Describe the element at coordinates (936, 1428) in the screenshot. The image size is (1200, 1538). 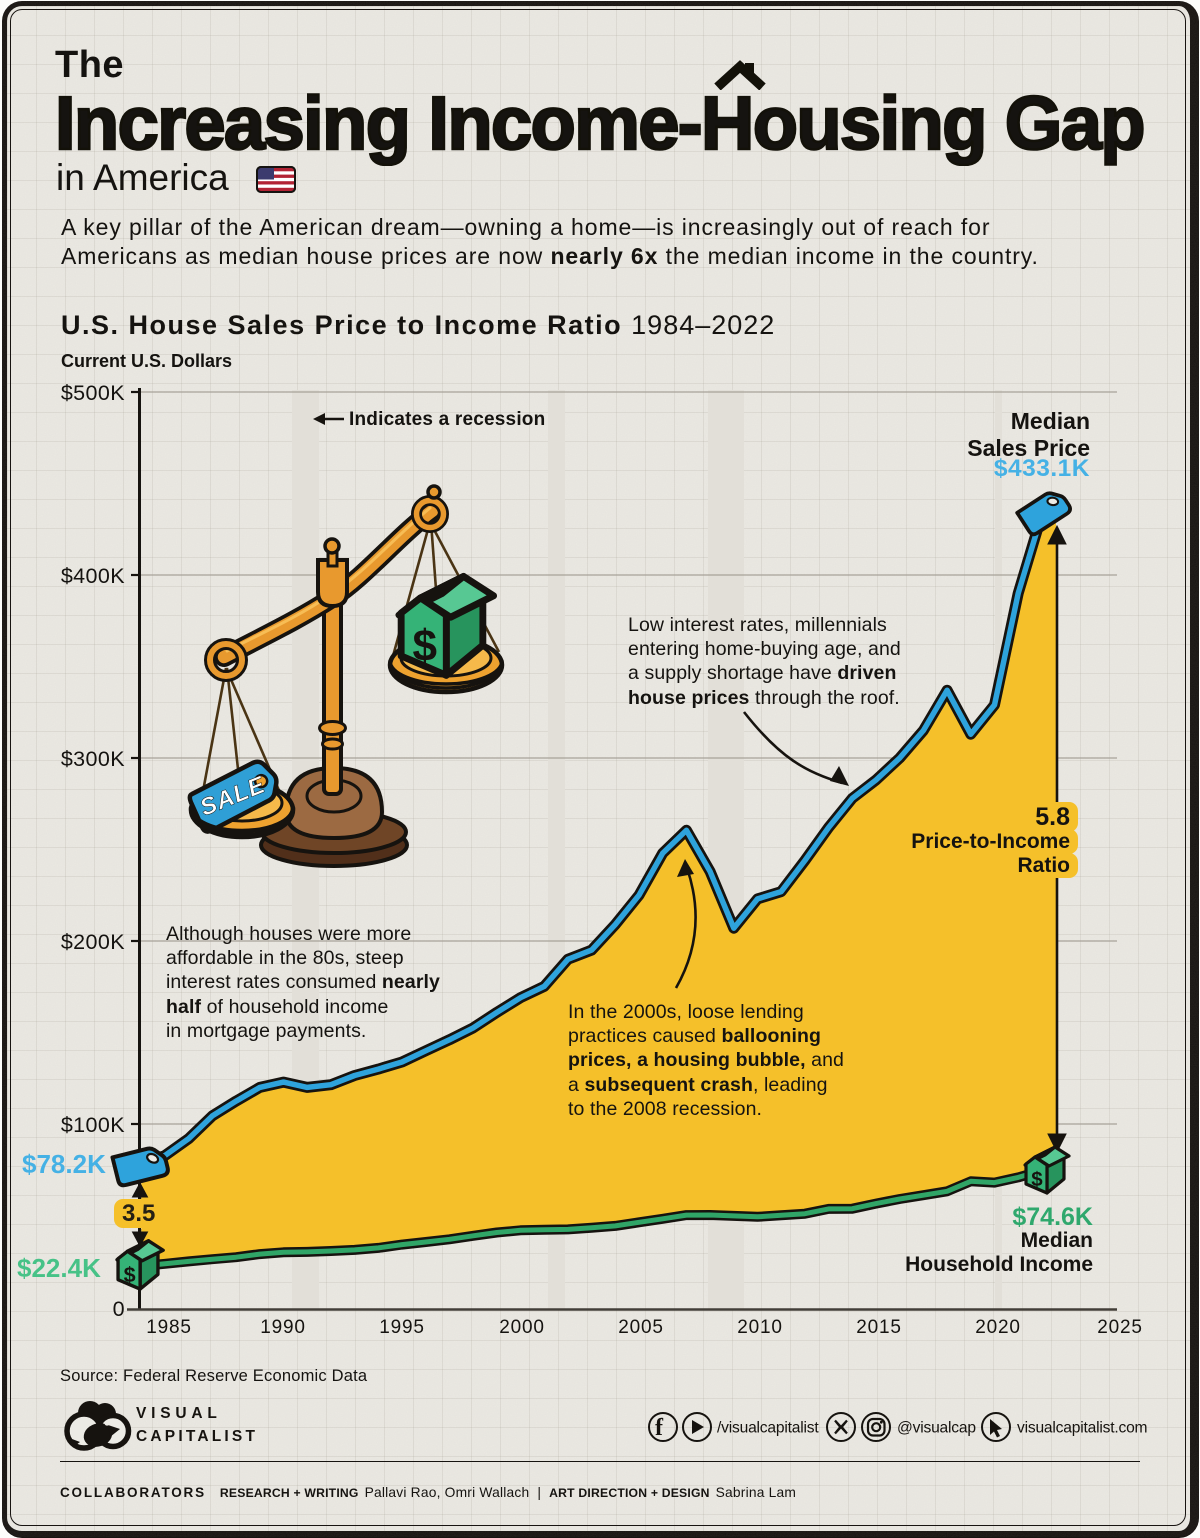
I see `svg-text: @visualcap` at that location.